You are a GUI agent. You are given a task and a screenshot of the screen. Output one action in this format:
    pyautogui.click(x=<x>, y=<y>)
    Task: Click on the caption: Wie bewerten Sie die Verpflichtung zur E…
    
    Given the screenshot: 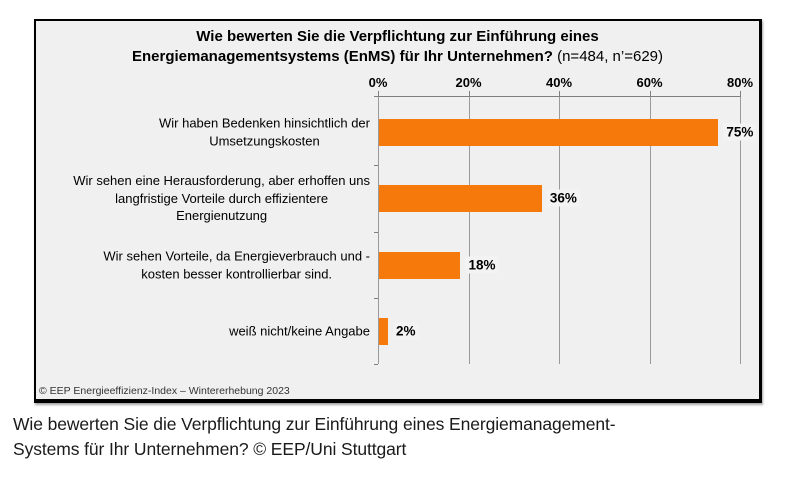 What is the action you would take?
    pyautogui.click(x=398, y=437)
    